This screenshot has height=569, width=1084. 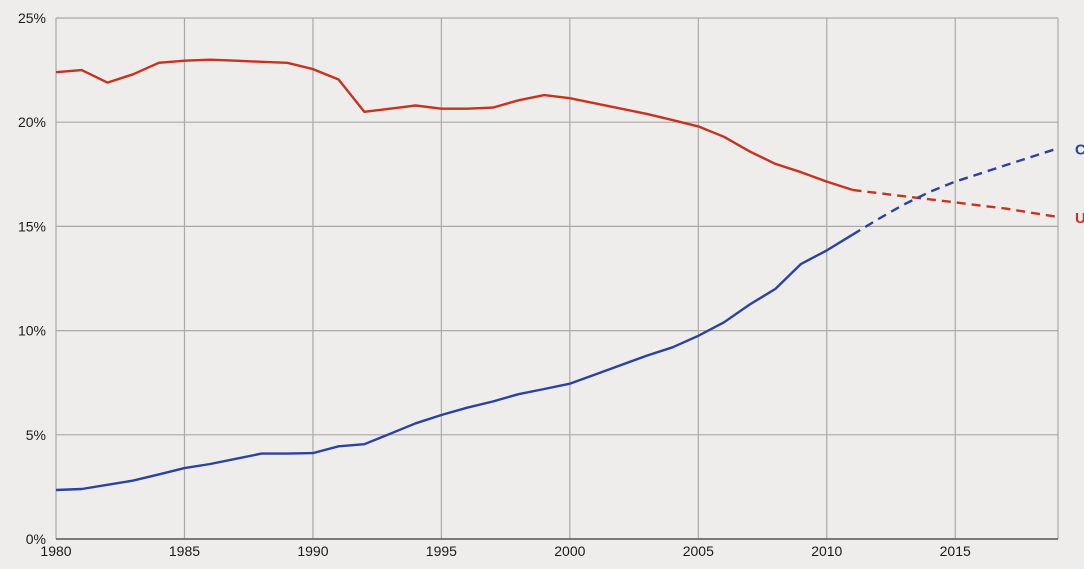 I want to click on series-line-c-projected, so click(x=955, y=191).